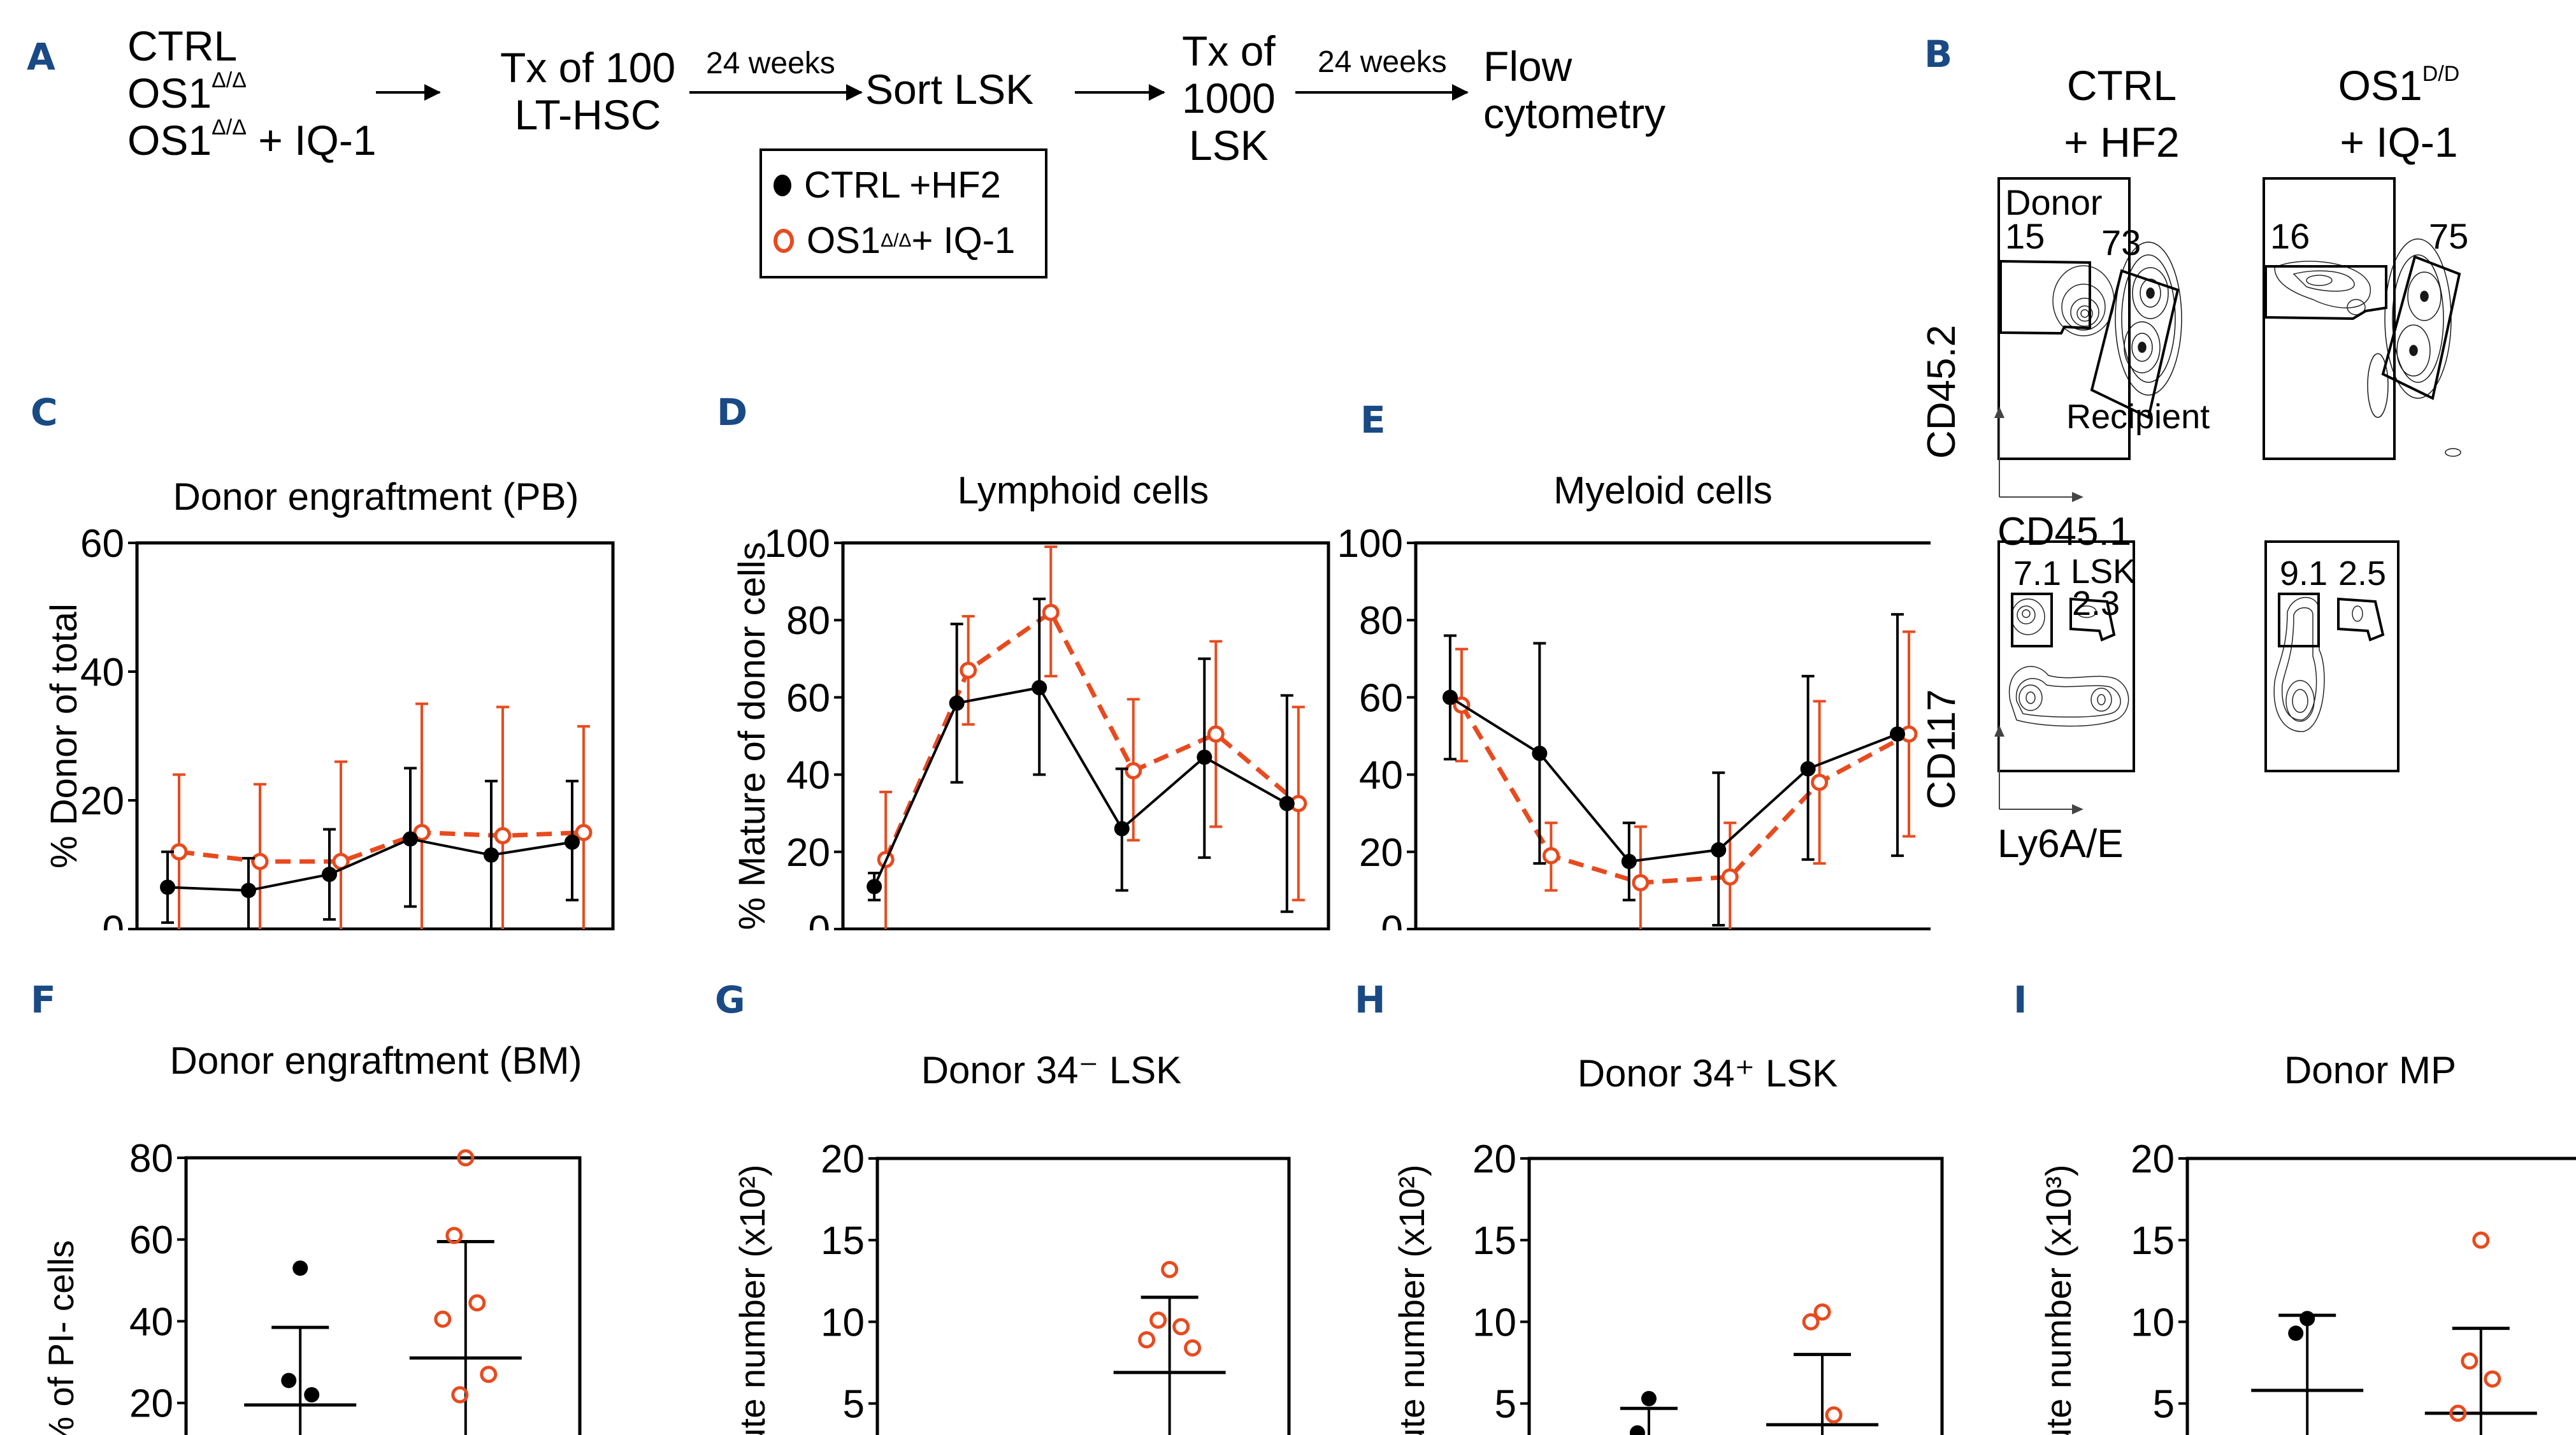  Describe the element at coordinates (1381, 621) in the screenshot. I see `y-tick-label: 80` at that location.